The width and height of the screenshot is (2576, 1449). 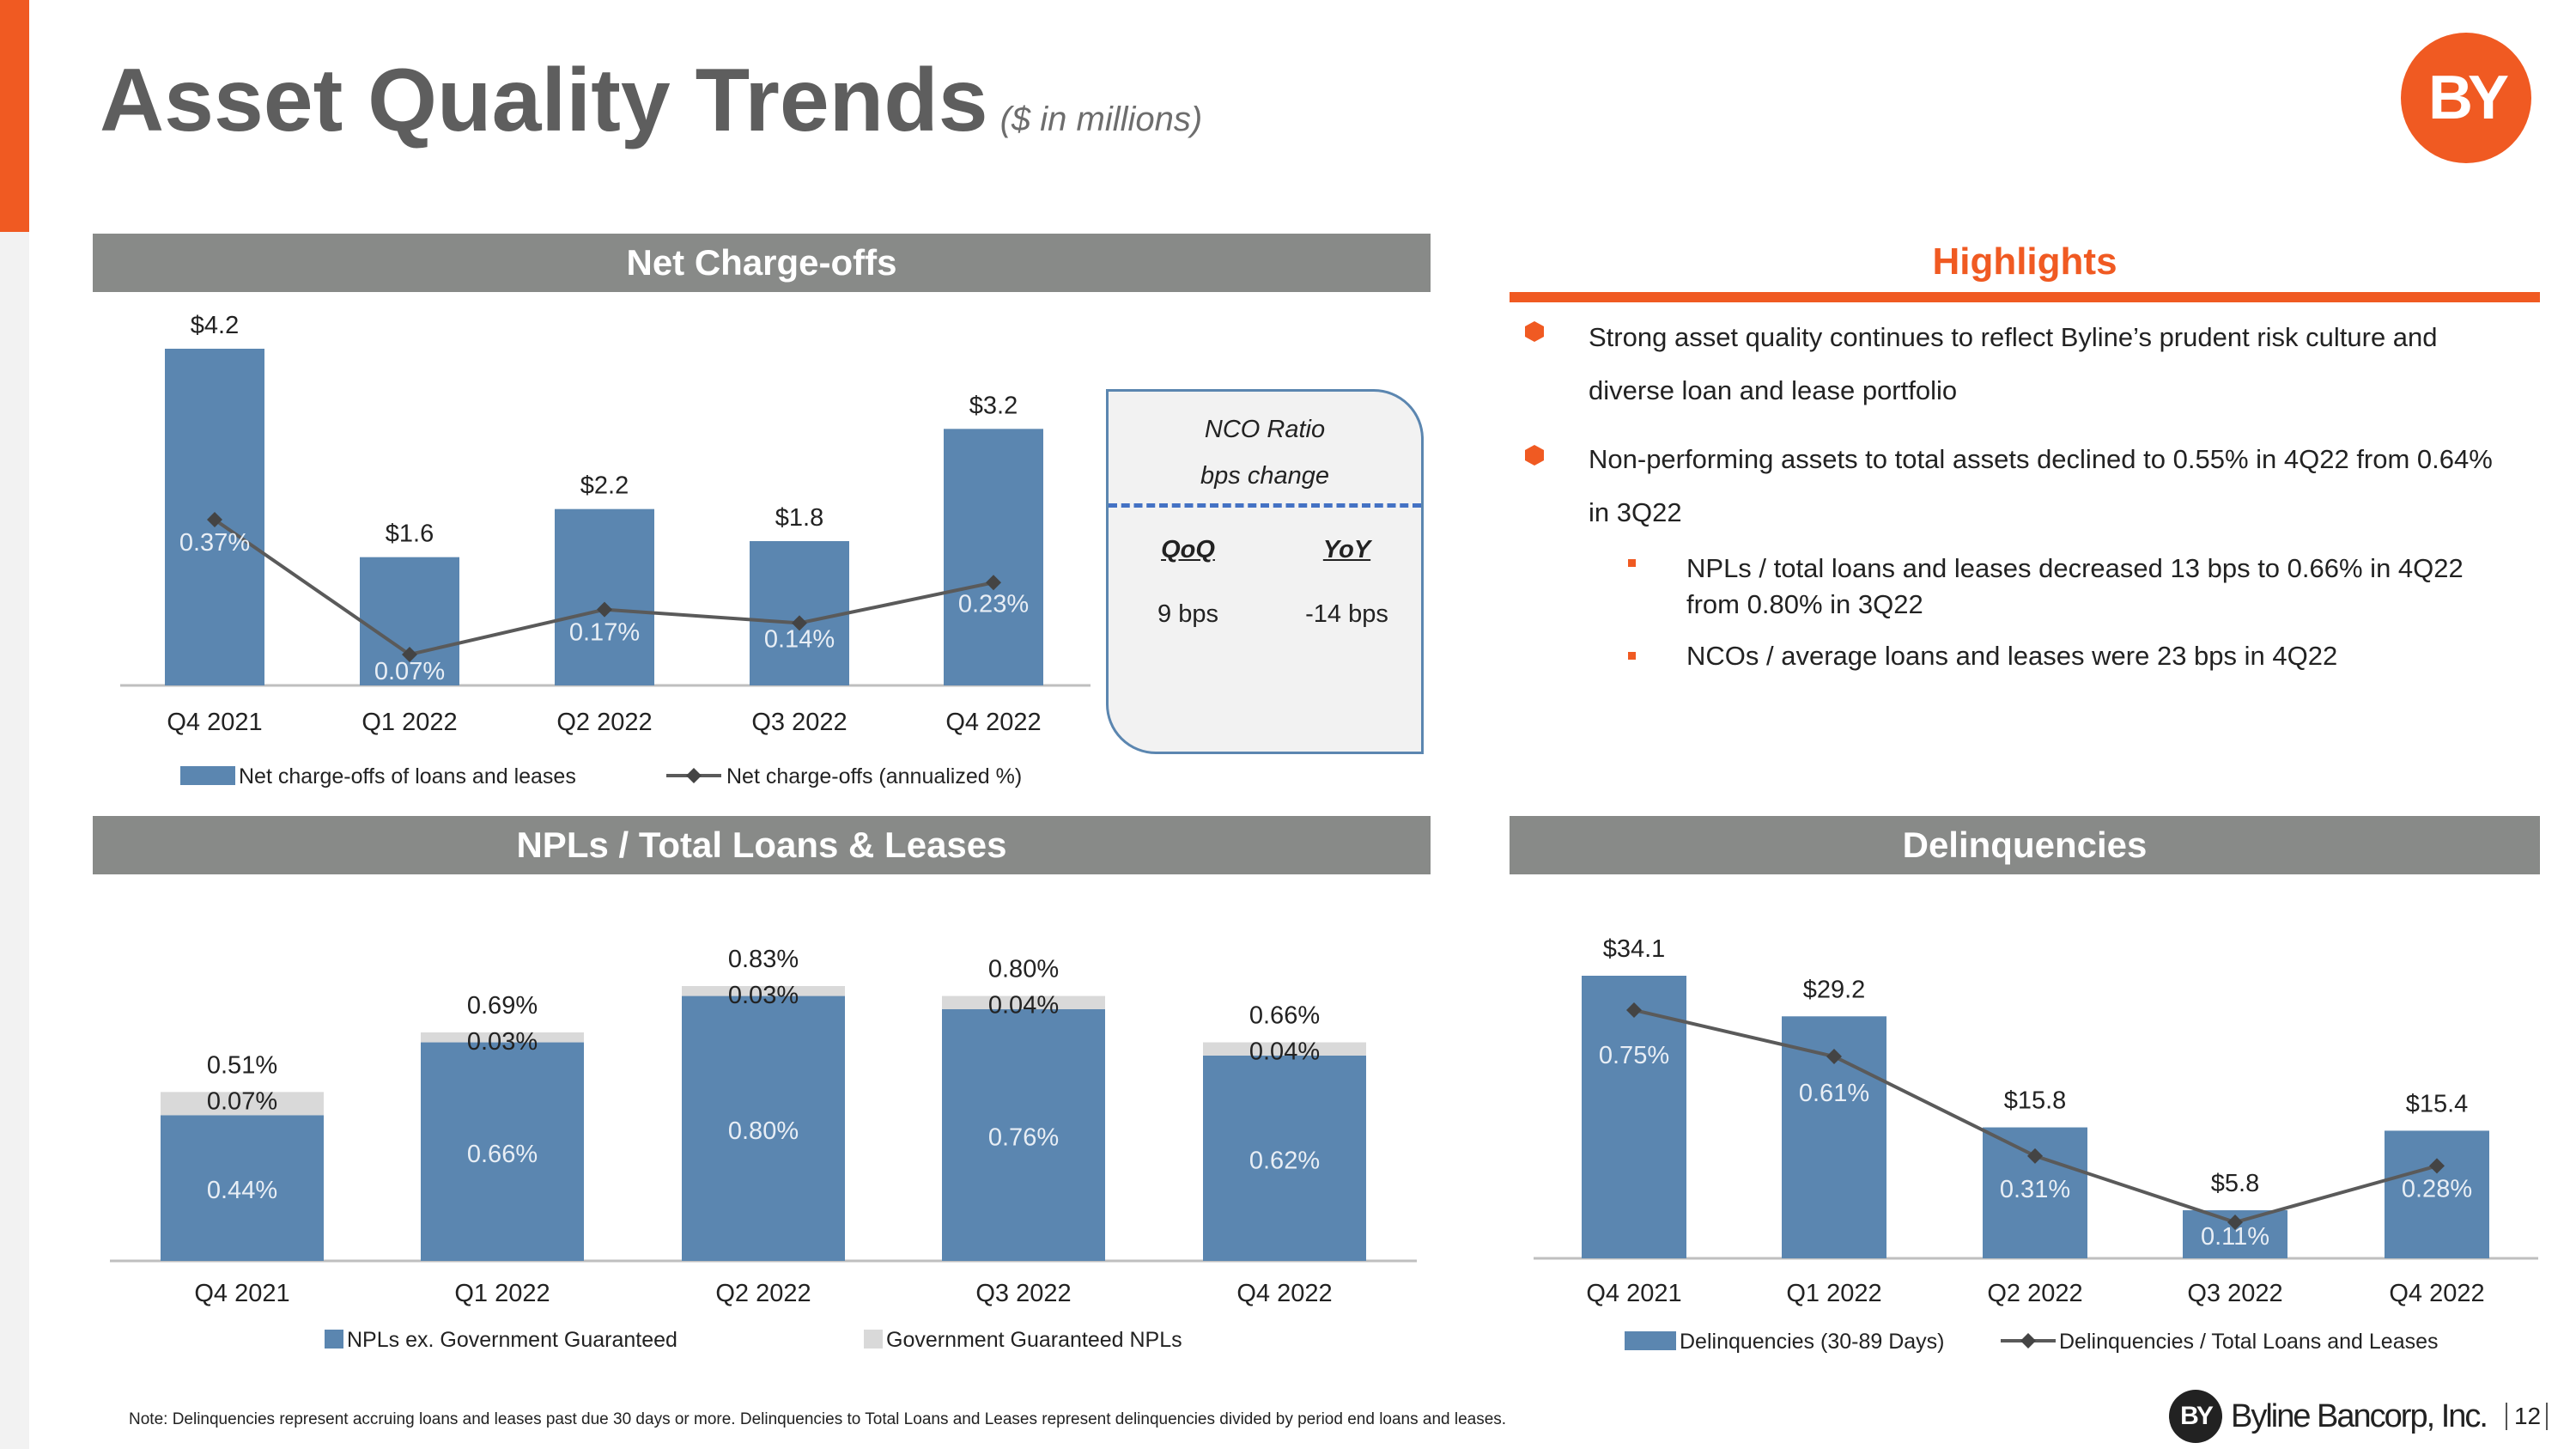 What do you see at coordinates (2025, 261) in the screenshot?
I see `highlights-title: Highlights` at bounding box center [2025, 261].